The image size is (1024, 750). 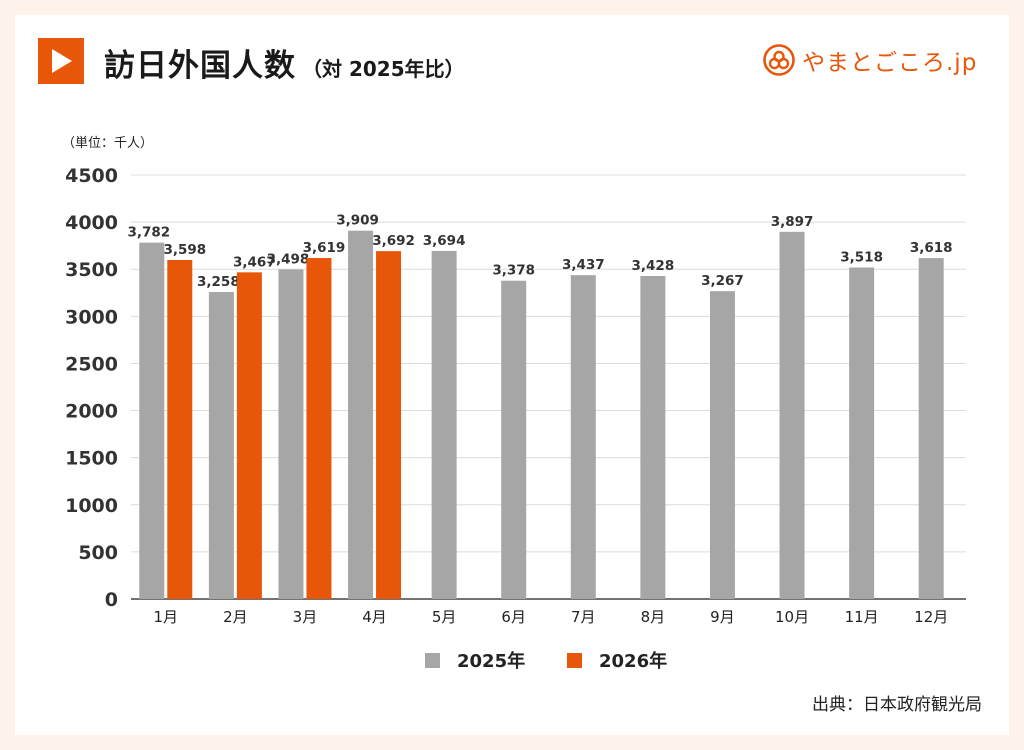 I want to click on data-label: 3,619, so click(x=324, y=248).